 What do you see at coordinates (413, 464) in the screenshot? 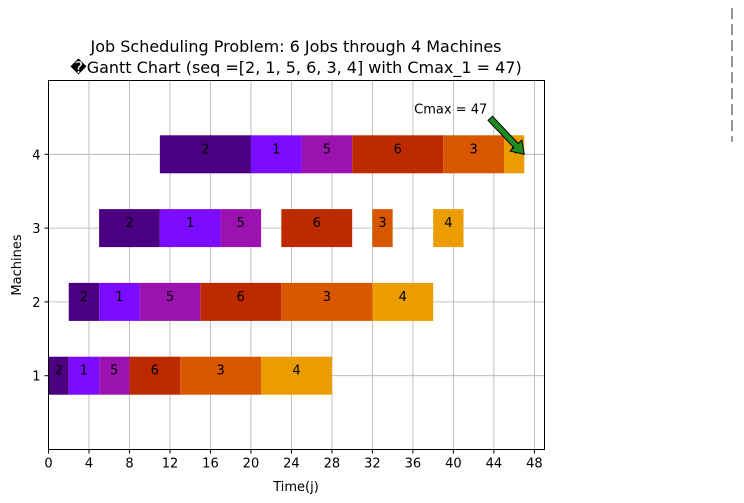
I see `x-tick-label: 36` at bounding box center [413, 464].